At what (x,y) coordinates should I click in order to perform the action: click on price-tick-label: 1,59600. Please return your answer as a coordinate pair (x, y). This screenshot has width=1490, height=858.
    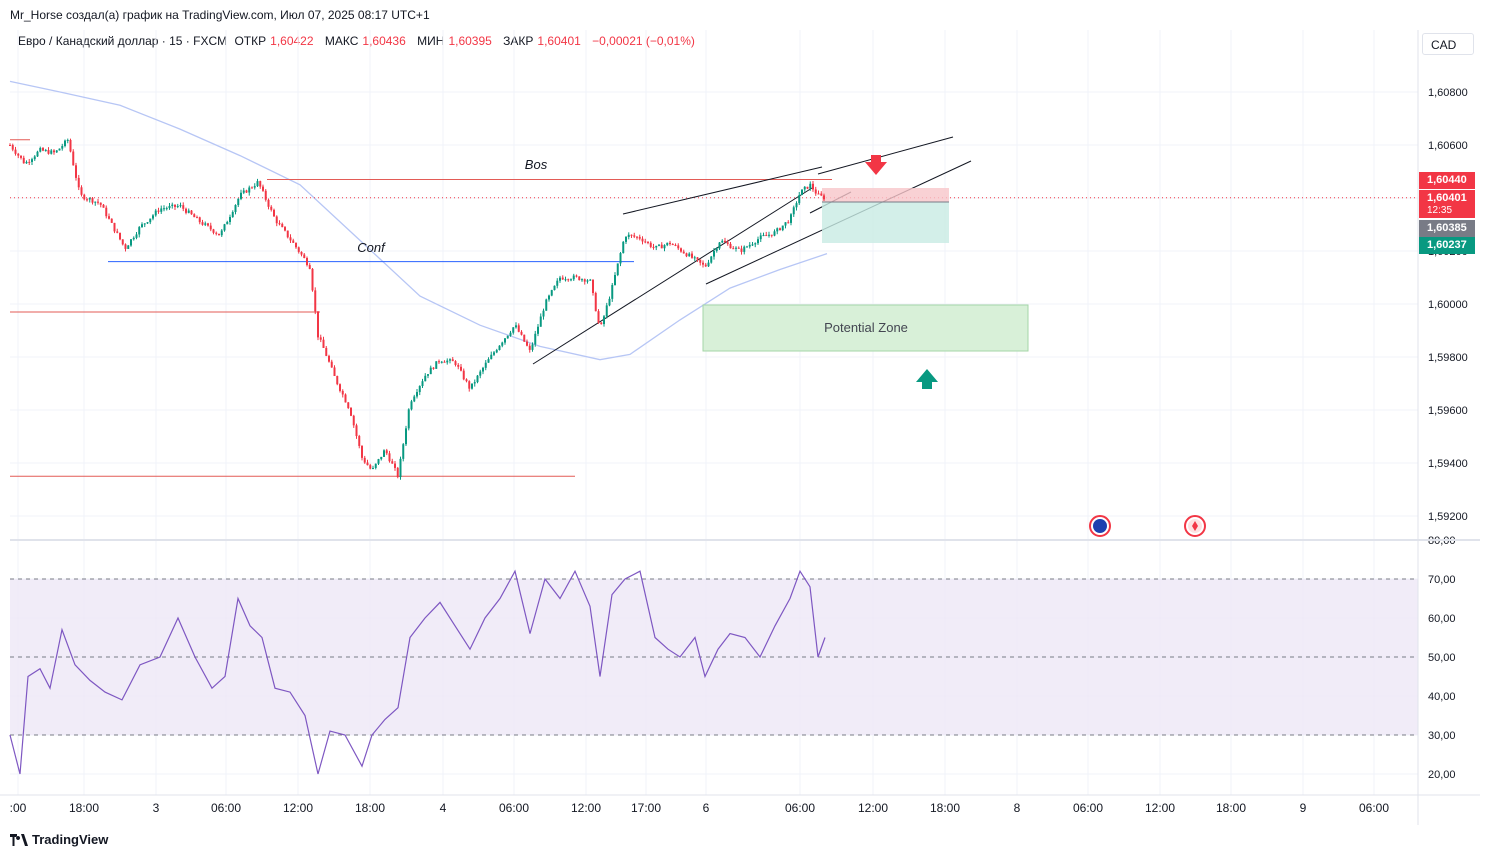
    Looking at the image, I should click on (1448, 411).